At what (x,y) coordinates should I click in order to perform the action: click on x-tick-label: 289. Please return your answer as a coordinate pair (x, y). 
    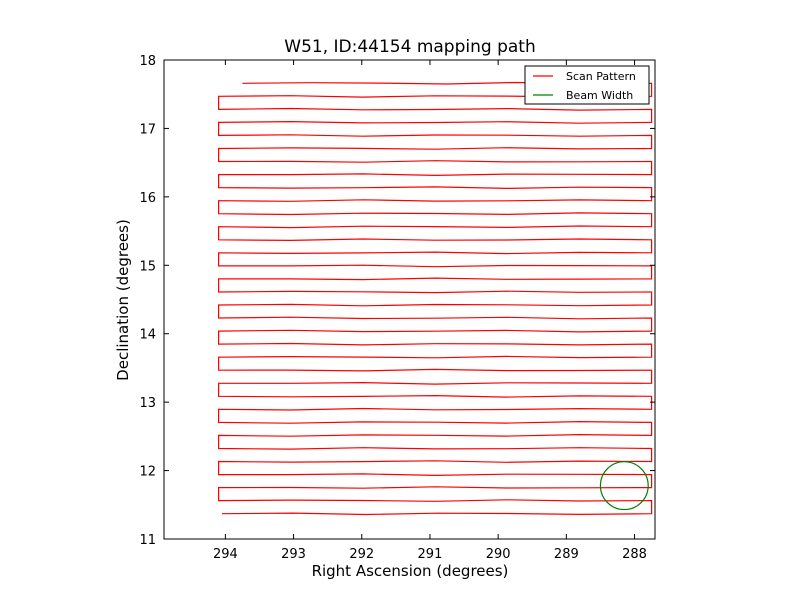
    Looking at the image, I should click on (566, 554).